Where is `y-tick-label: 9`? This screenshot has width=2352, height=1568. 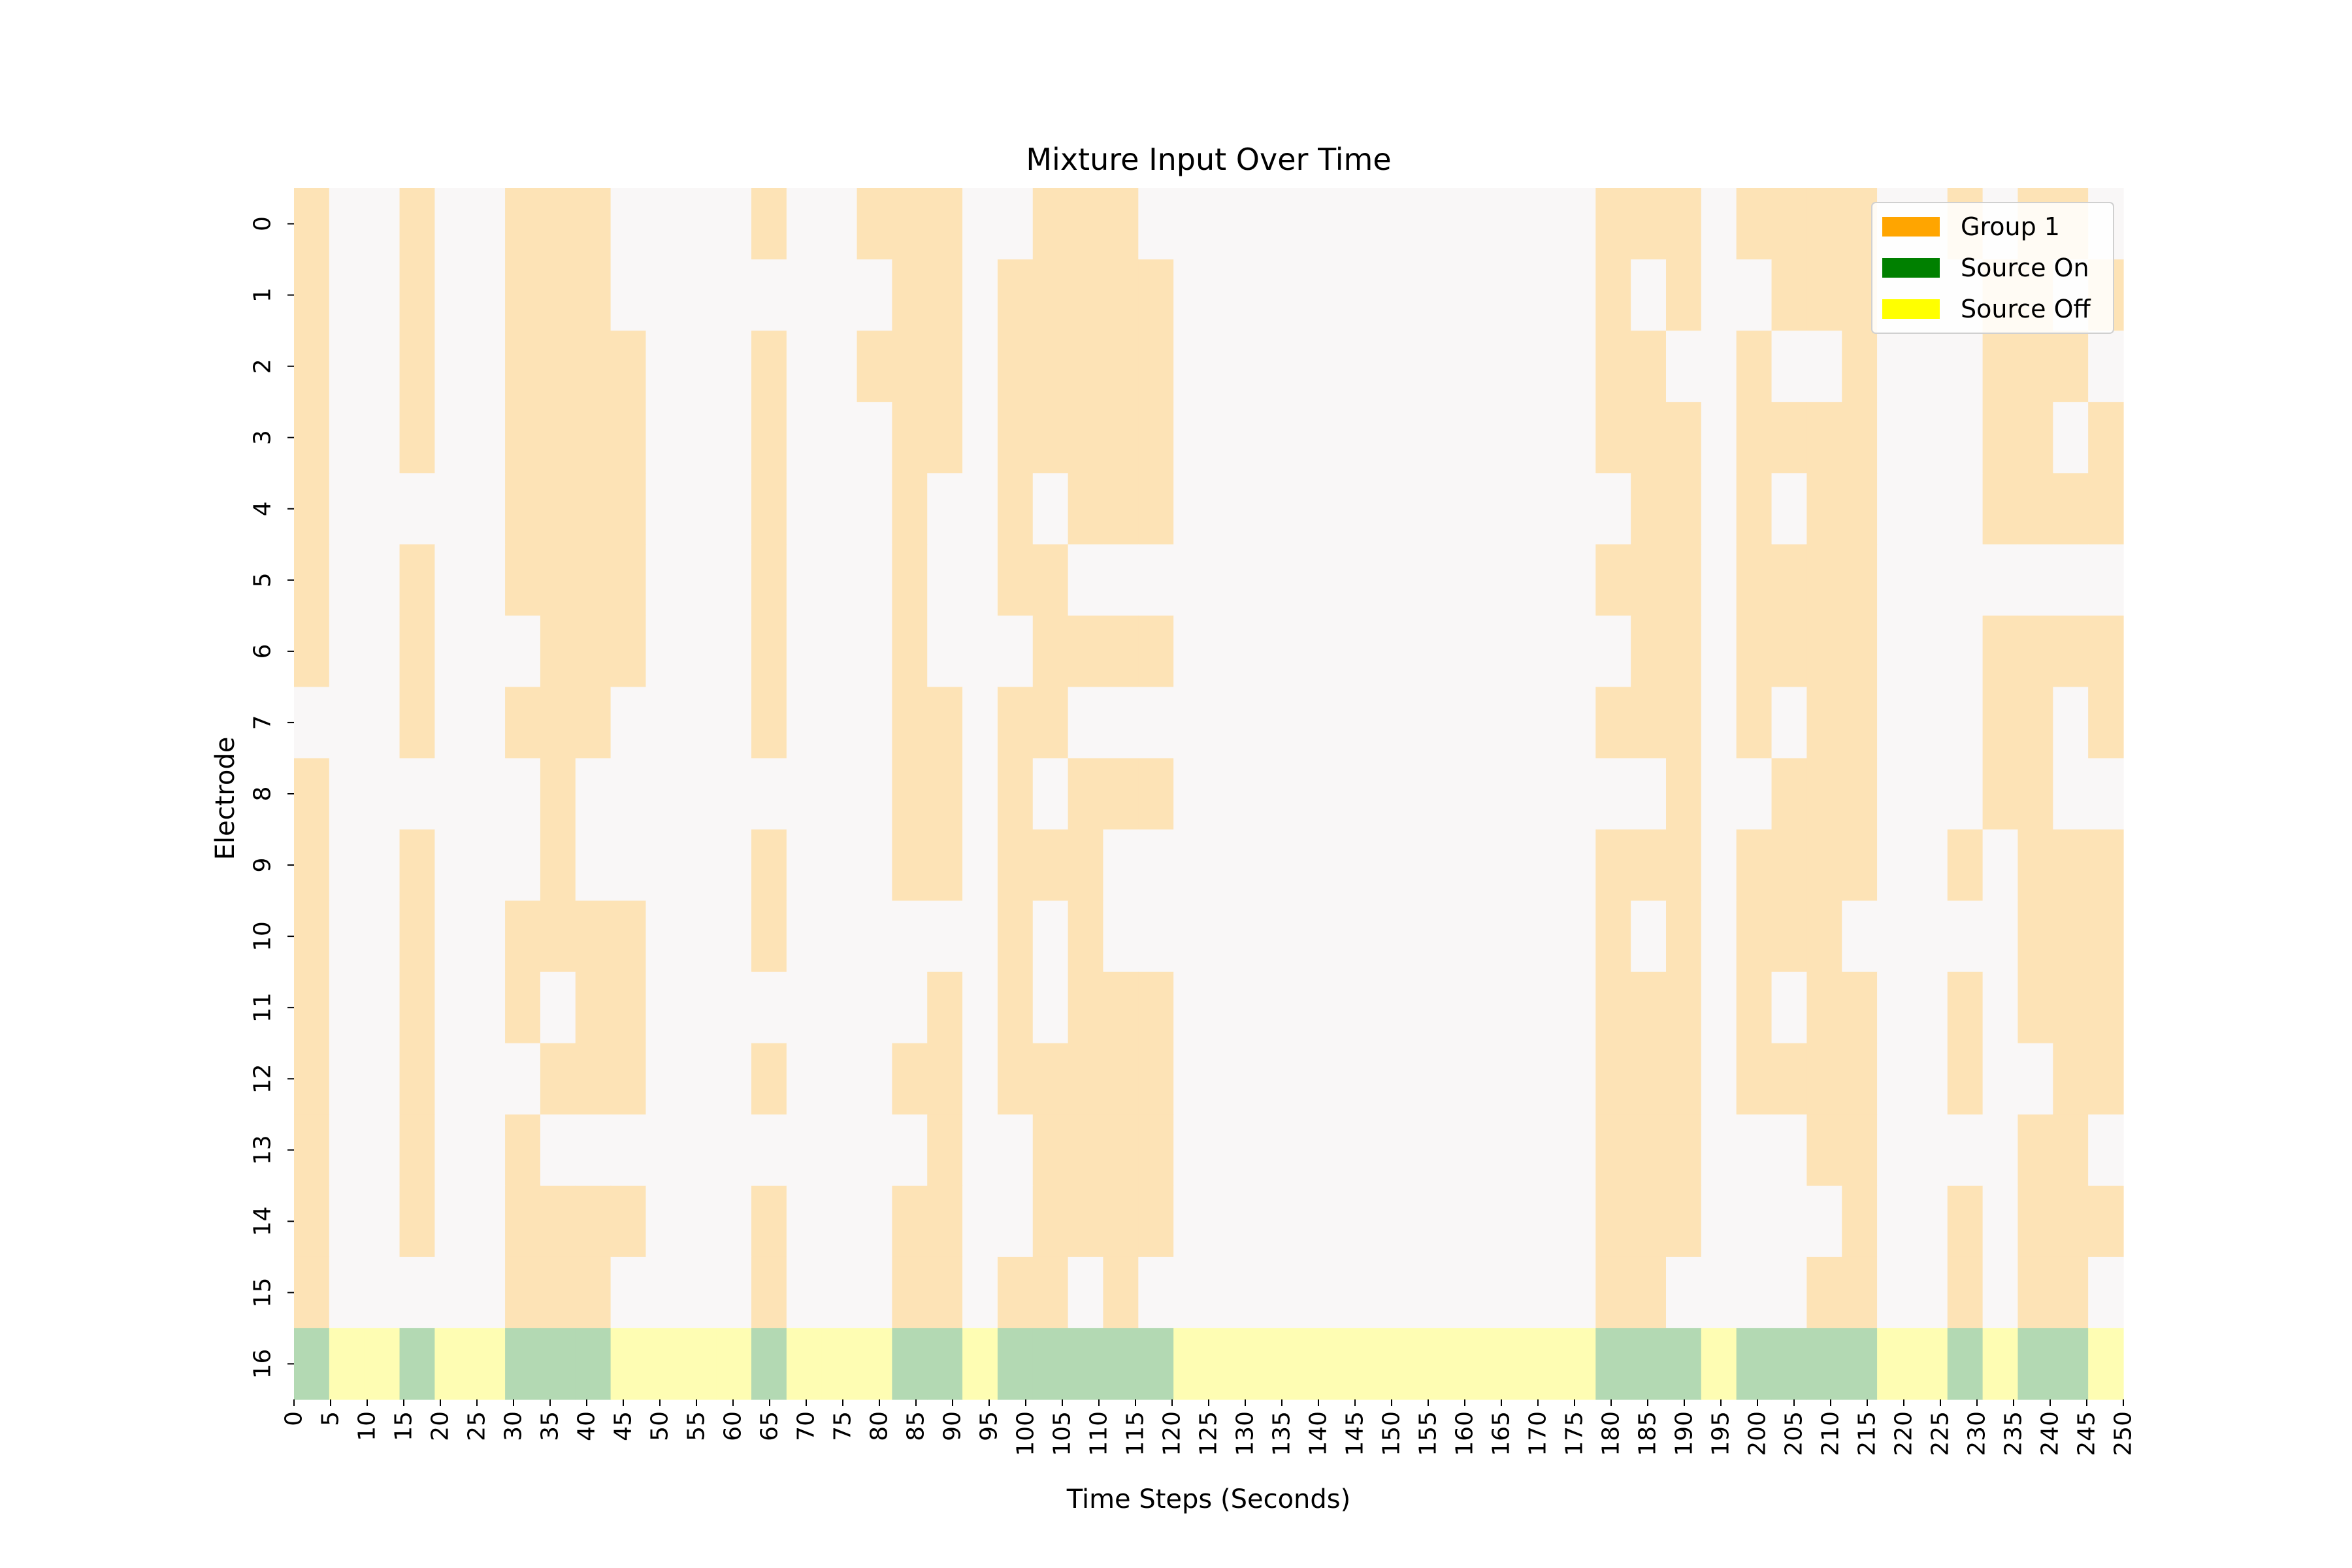
y-tick-label: 9 is located at coordinates (263, 865).